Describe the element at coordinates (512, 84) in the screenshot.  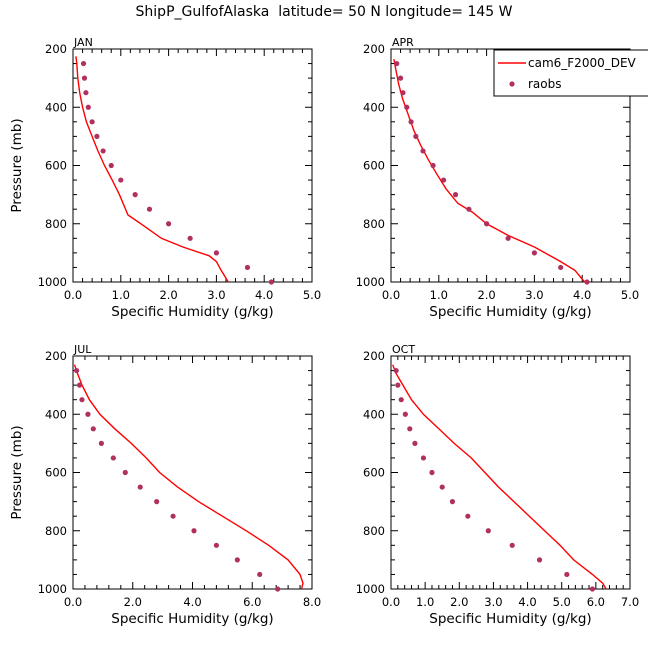
I see `legend-marker-swatch` at that location.